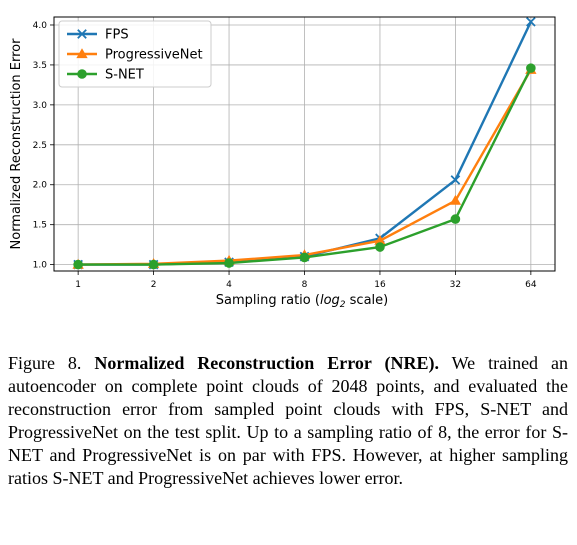 The height and width of the screenshot is (545, 577). I want to click on caption-figure-number: Figure 8., so click(45, 363).